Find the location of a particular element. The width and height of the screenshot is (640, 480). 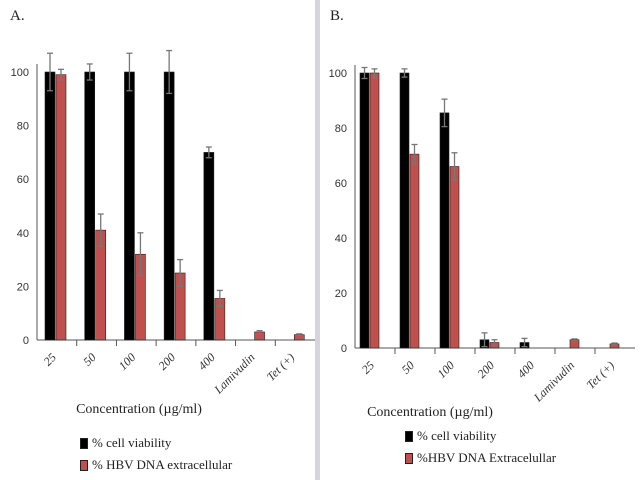

panel-label: B. is located at coordinates (337, 16).